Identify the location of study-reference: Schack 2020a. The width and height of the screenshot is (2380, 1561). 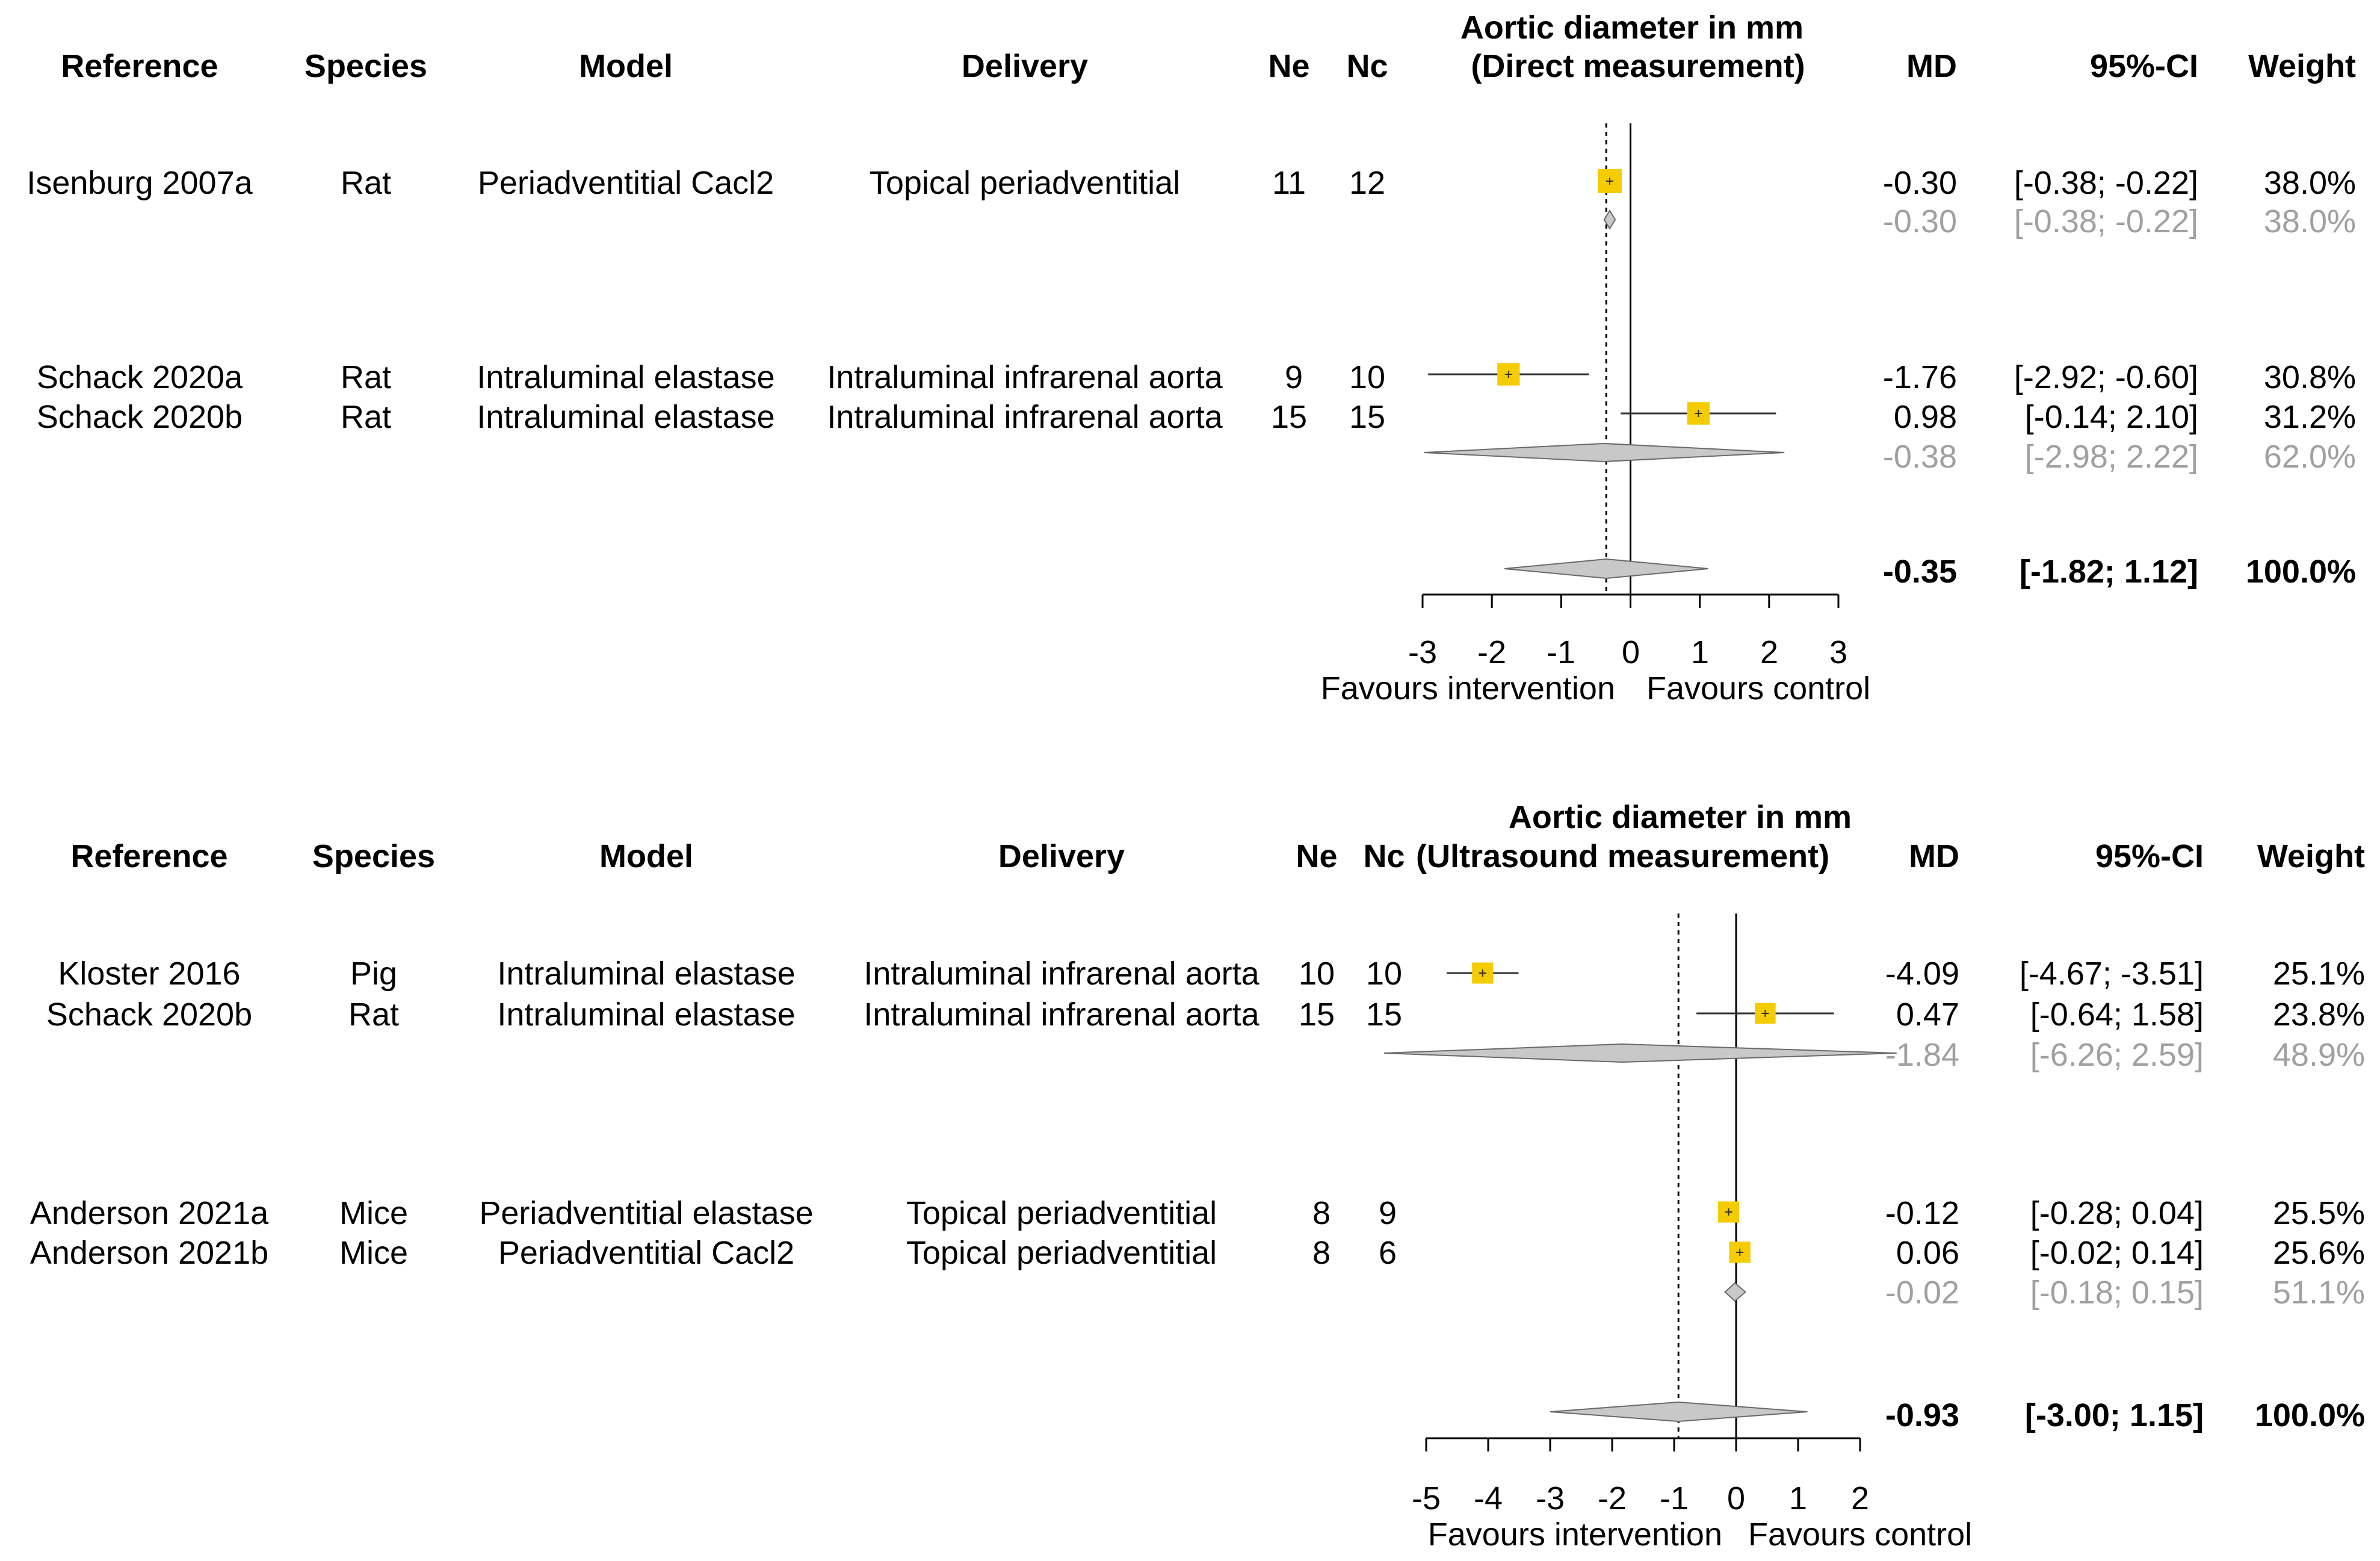
(140, 377).